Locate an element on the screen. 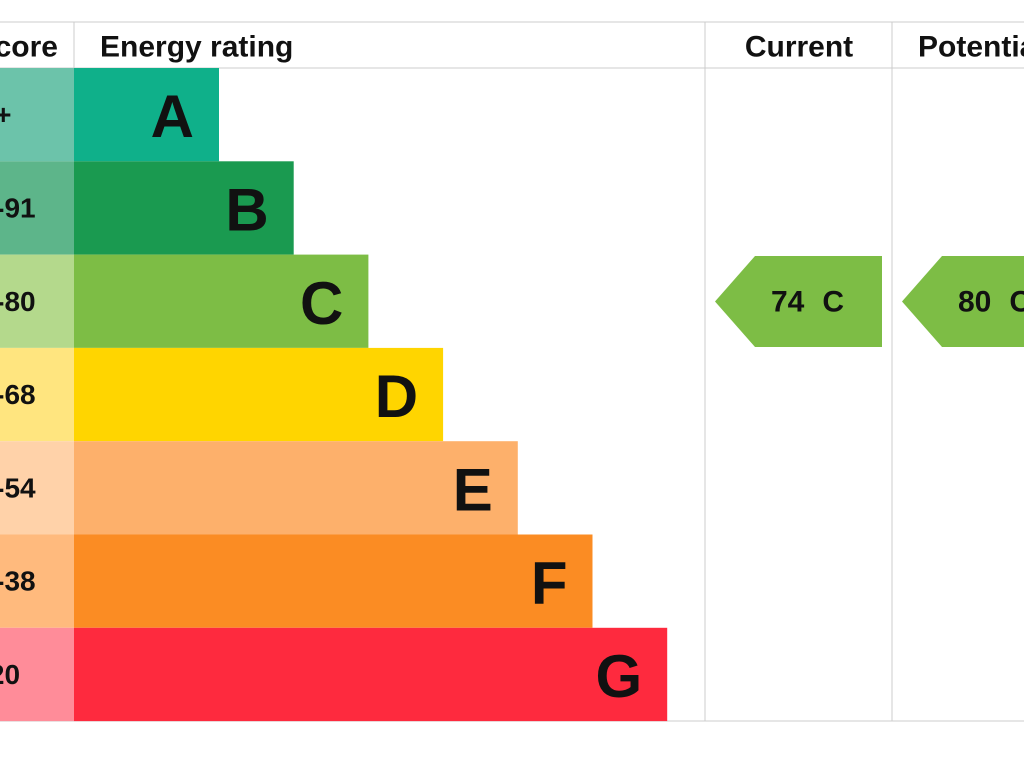 The width and height of the screenshot is (1024, 768). current-arrow is located at coordinates (798, 301).